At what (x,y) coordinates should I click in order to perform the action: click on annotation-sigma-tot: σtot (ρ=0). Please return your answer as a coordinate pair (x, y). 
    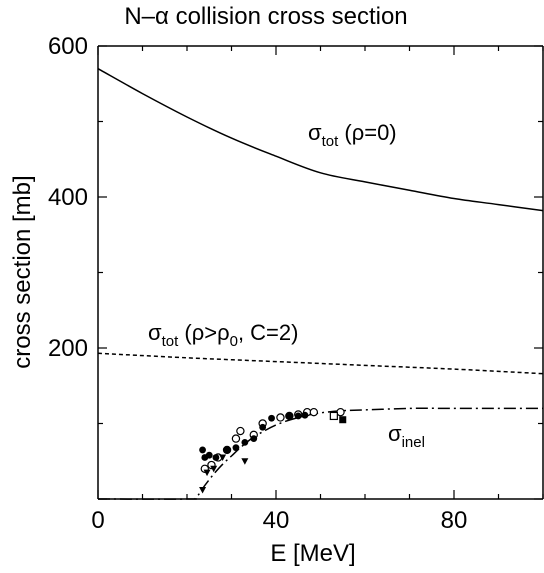
    Looking at the image, I should click on (352, 135).